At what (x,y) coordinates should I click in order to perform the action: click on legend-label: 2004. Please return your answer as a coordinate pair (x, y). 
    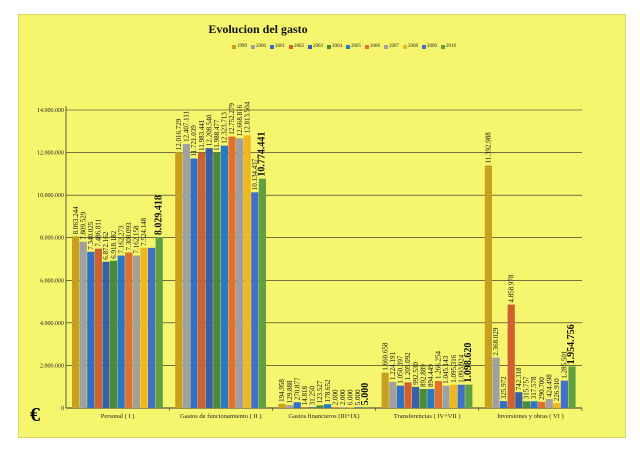
    Looking at the image, I should click on (337, 46).